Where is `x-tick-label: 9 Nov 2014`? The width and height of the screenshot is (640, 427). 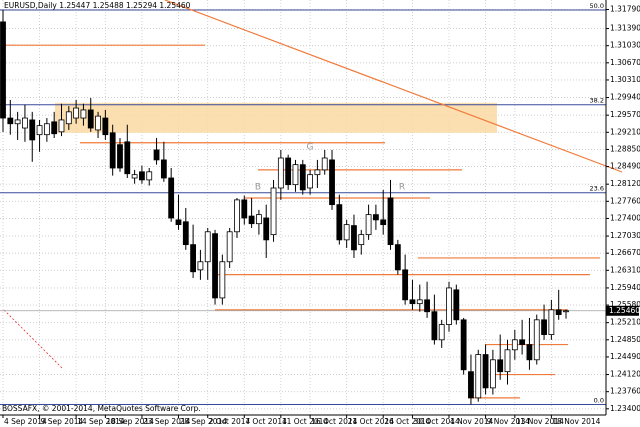 x-tick-label: 9 Nov 2014 is located at coordinates (508, 421).